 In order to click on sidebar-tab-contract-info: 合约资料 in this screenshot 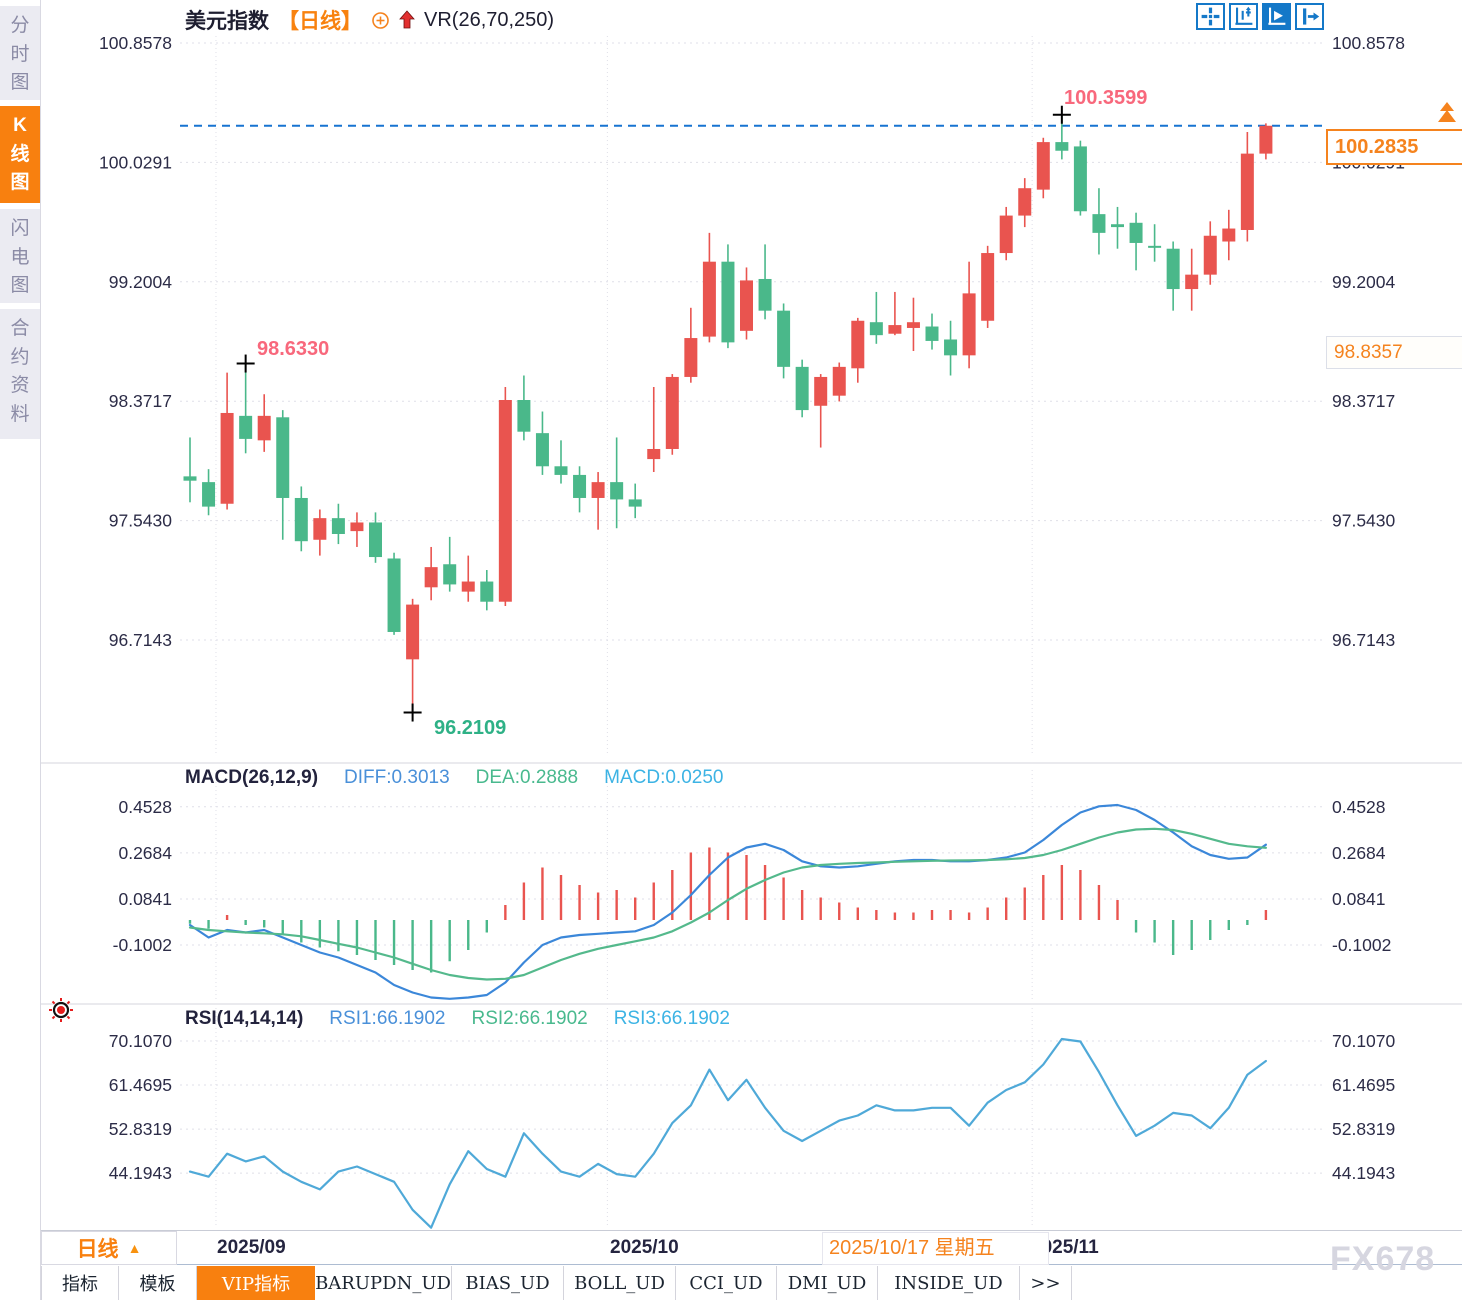, I will do `click(20, 374)`.